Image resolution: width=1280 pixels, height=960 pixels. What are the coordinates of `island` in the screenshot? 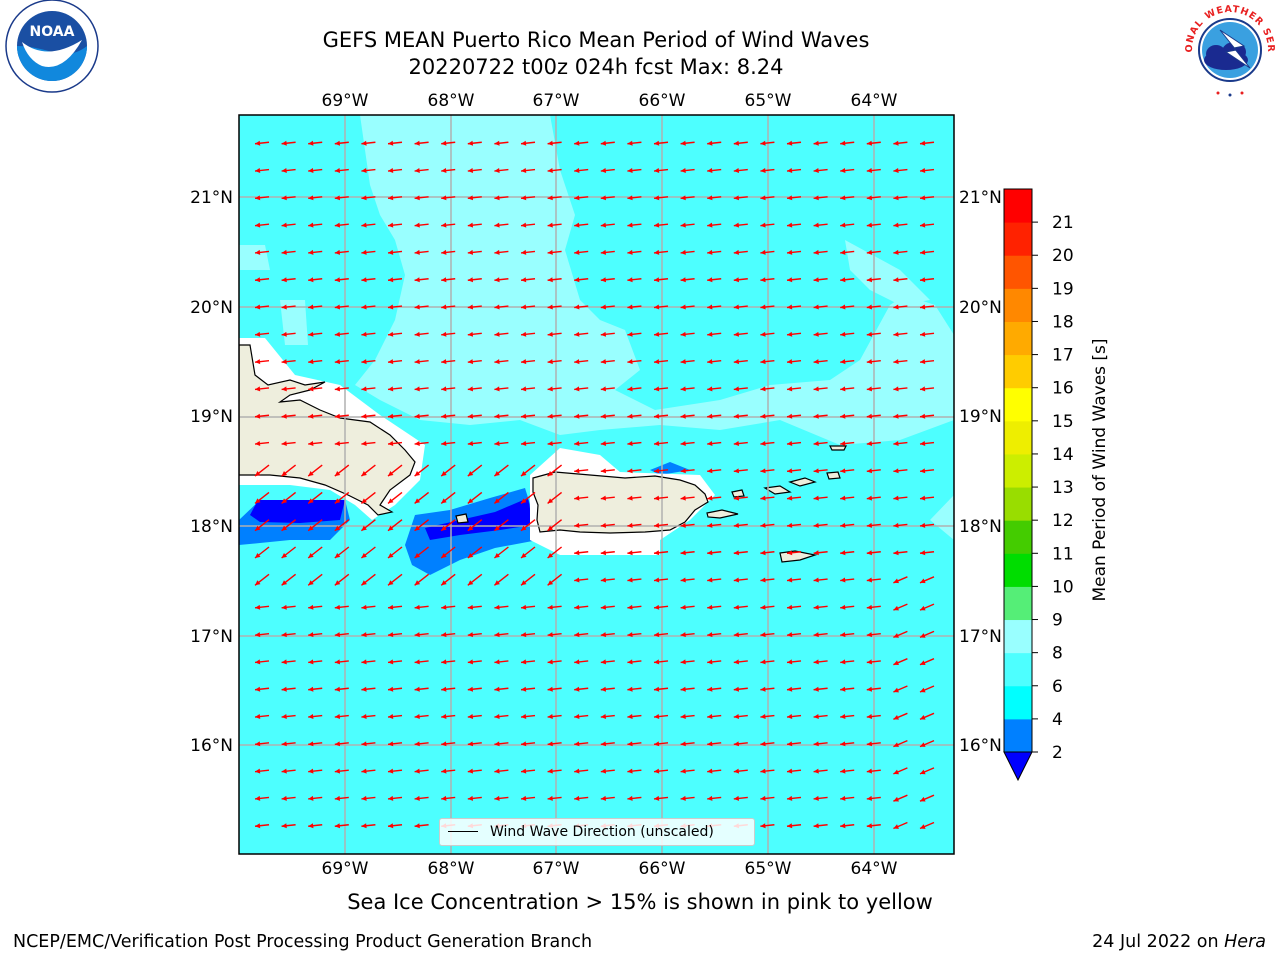 It's located at (802, 482).